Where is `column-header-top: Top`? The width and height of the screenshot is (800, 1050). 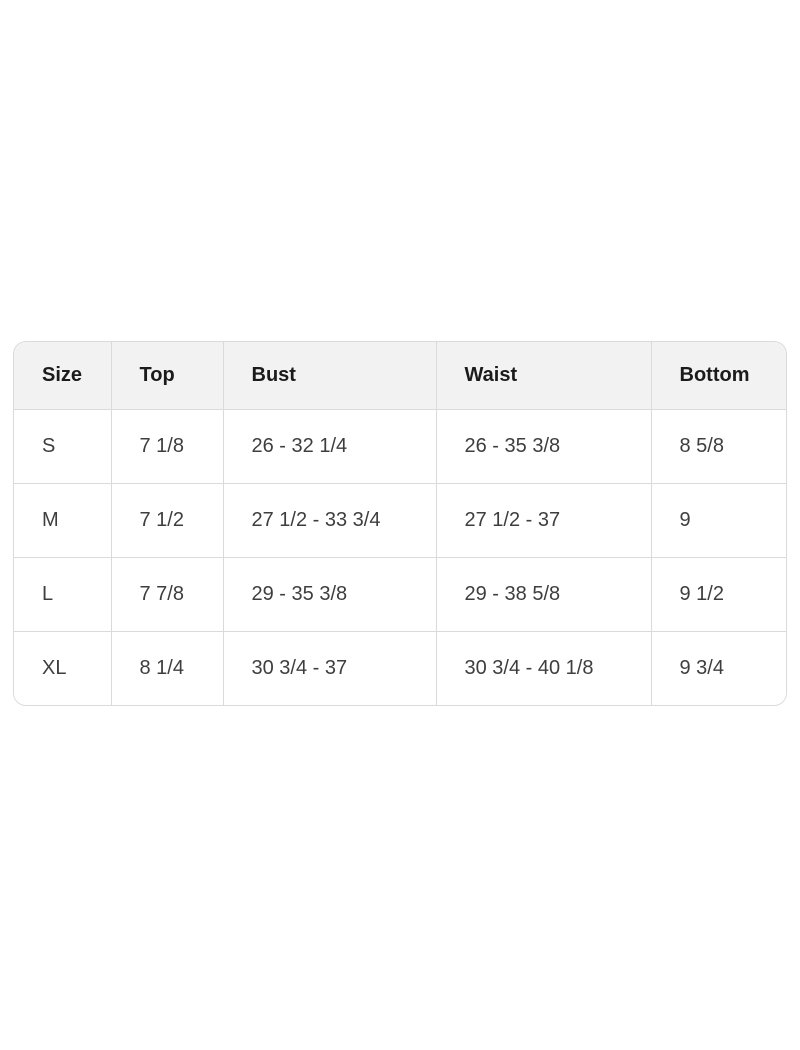 column-header-top: Top is located at coordinates (166, 376).